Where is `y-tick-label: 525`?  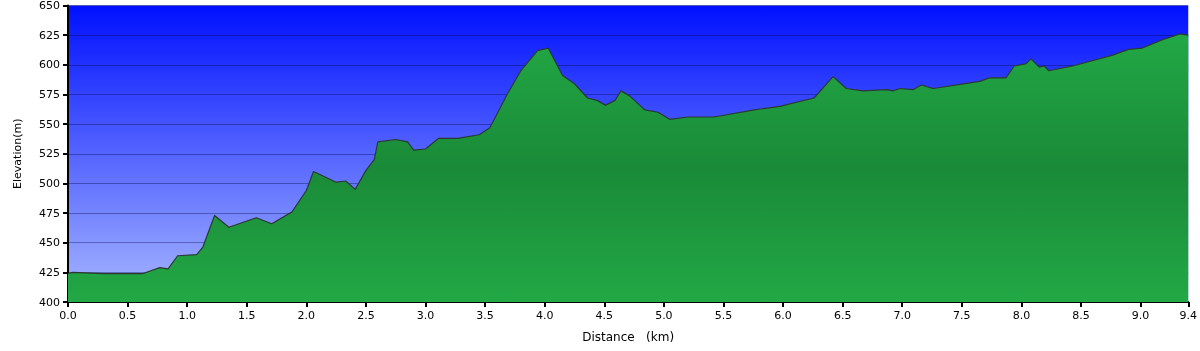 y-tick-label: 525 is located at coordinates (49, 154).